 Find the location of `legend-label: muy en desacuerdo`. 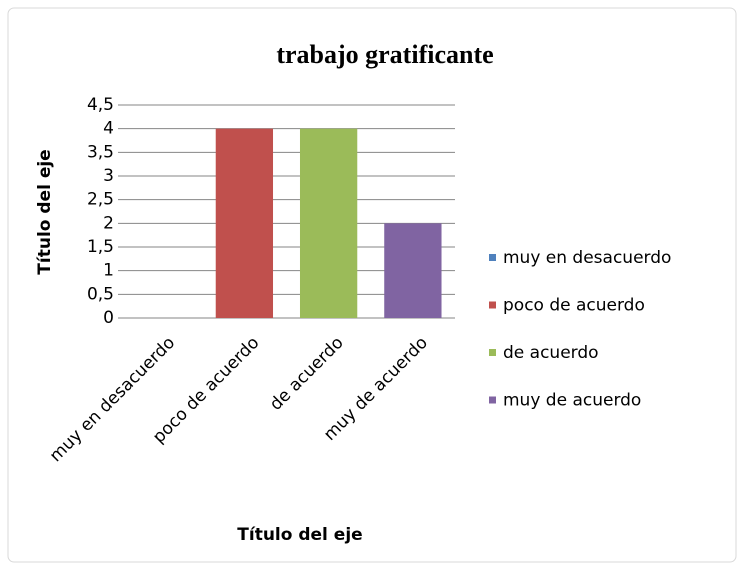

legend-label: muy en desacuerdo is located at coordinates (587, 258).